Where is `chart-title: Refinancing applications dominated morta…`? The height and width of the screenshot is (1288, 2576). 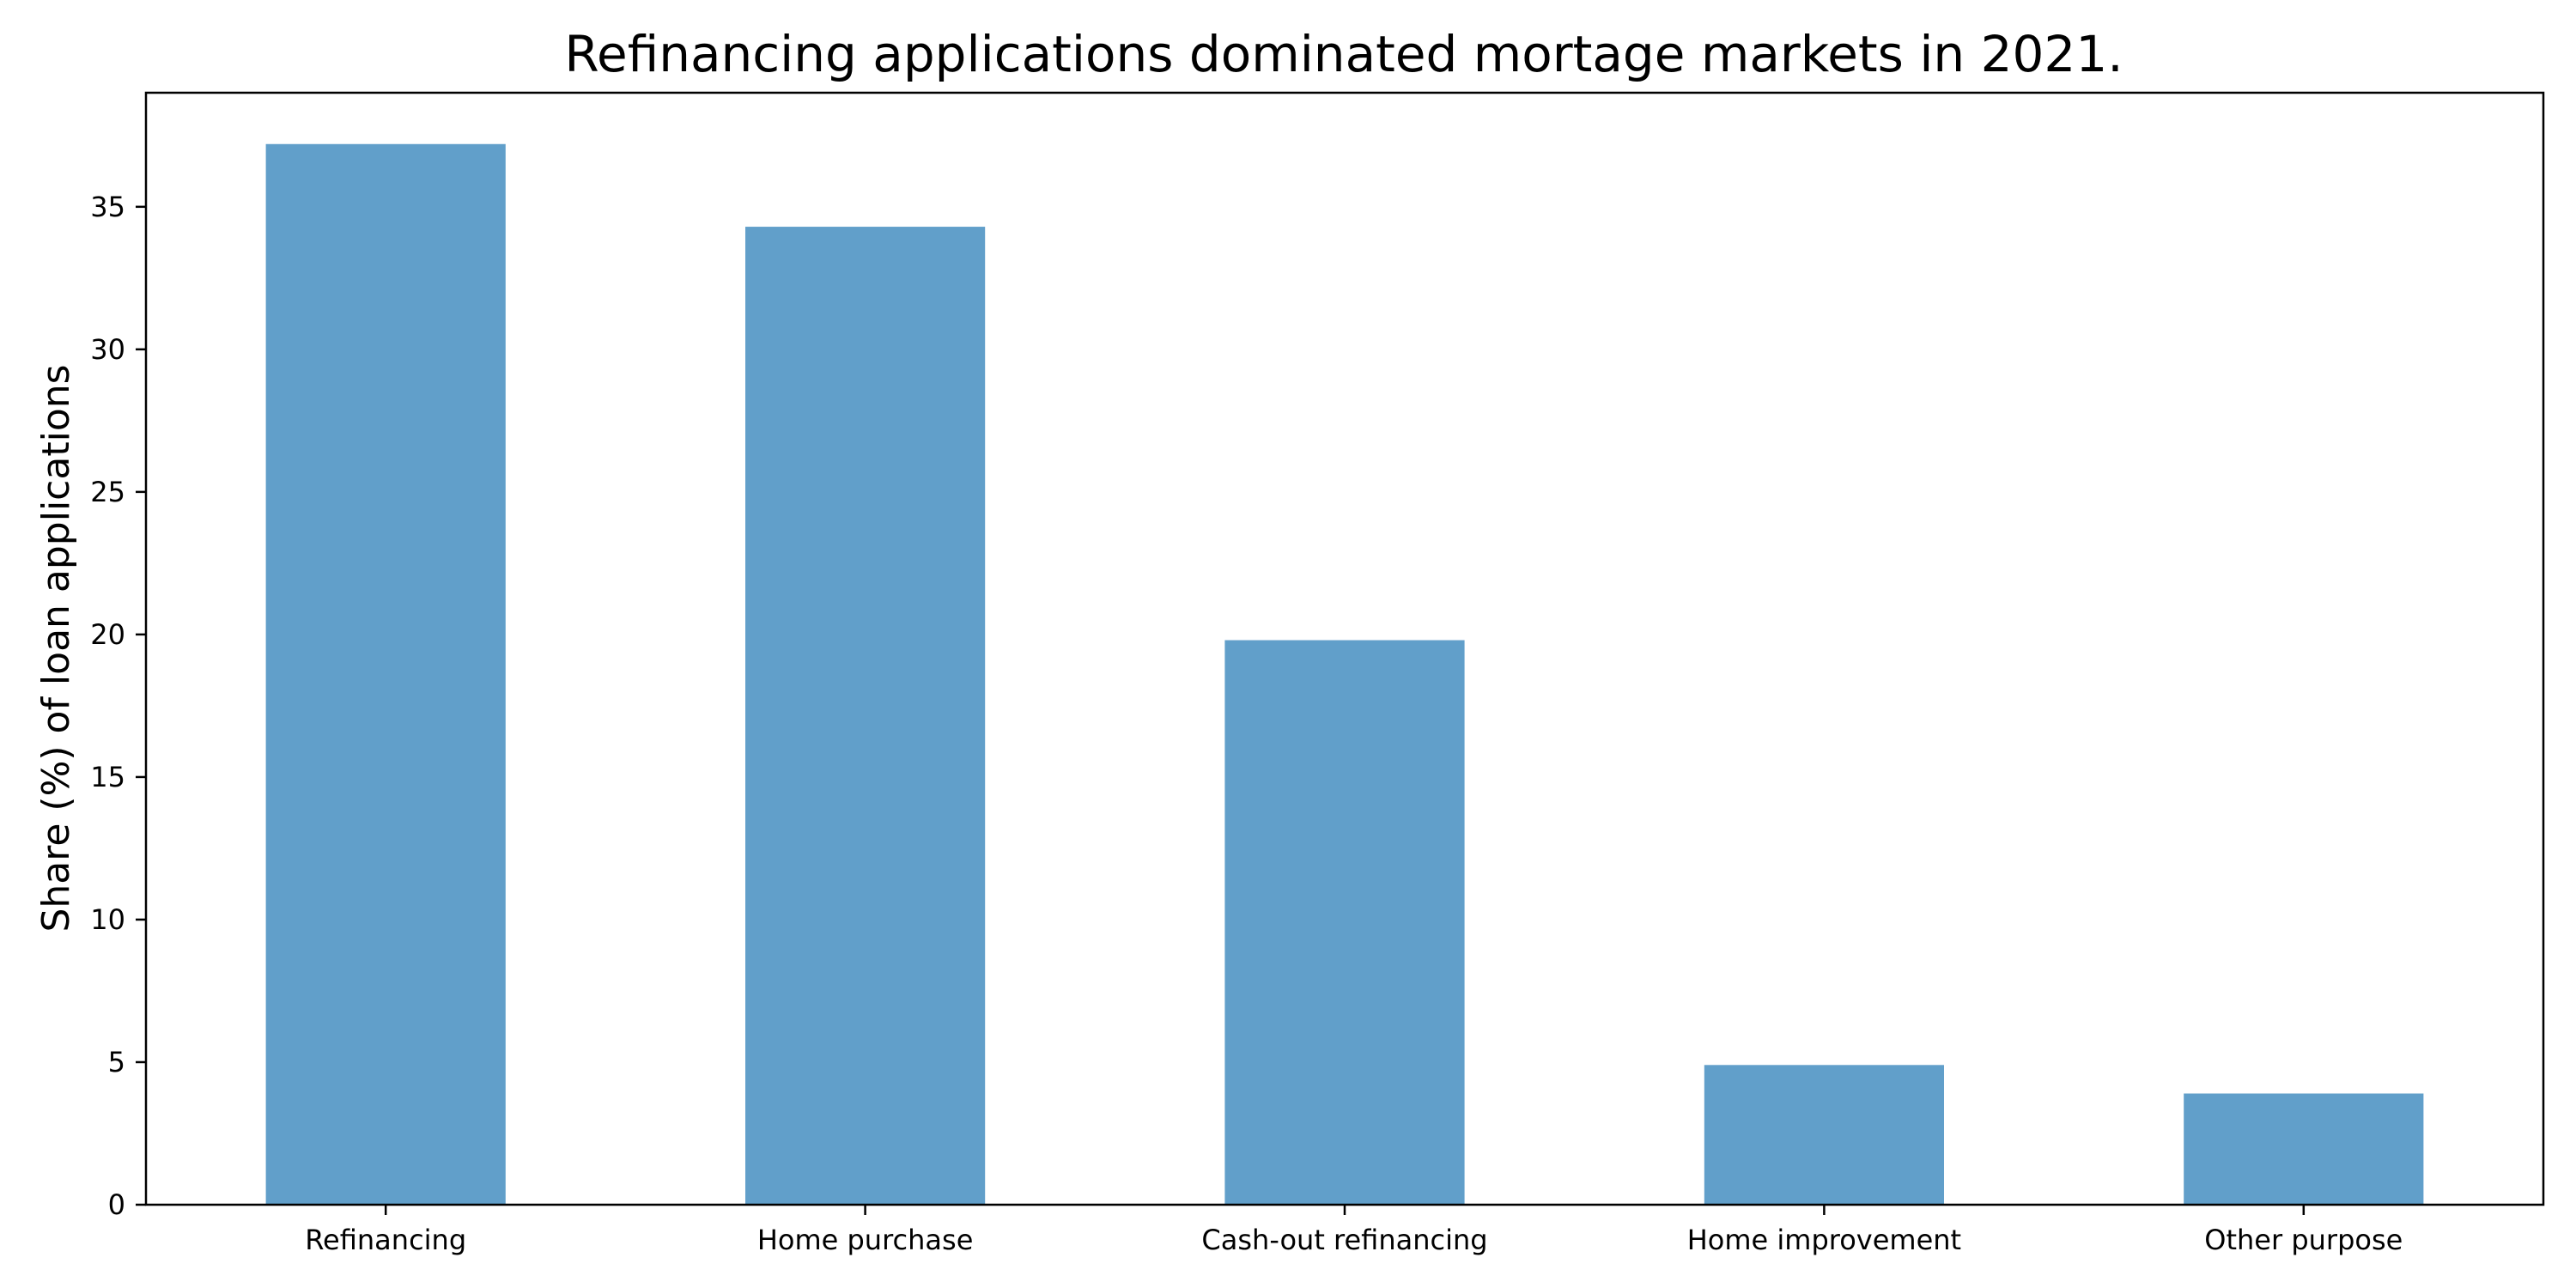 chart-title: Refinancing applications dominated morta… is located at coordinates (1343, 54).